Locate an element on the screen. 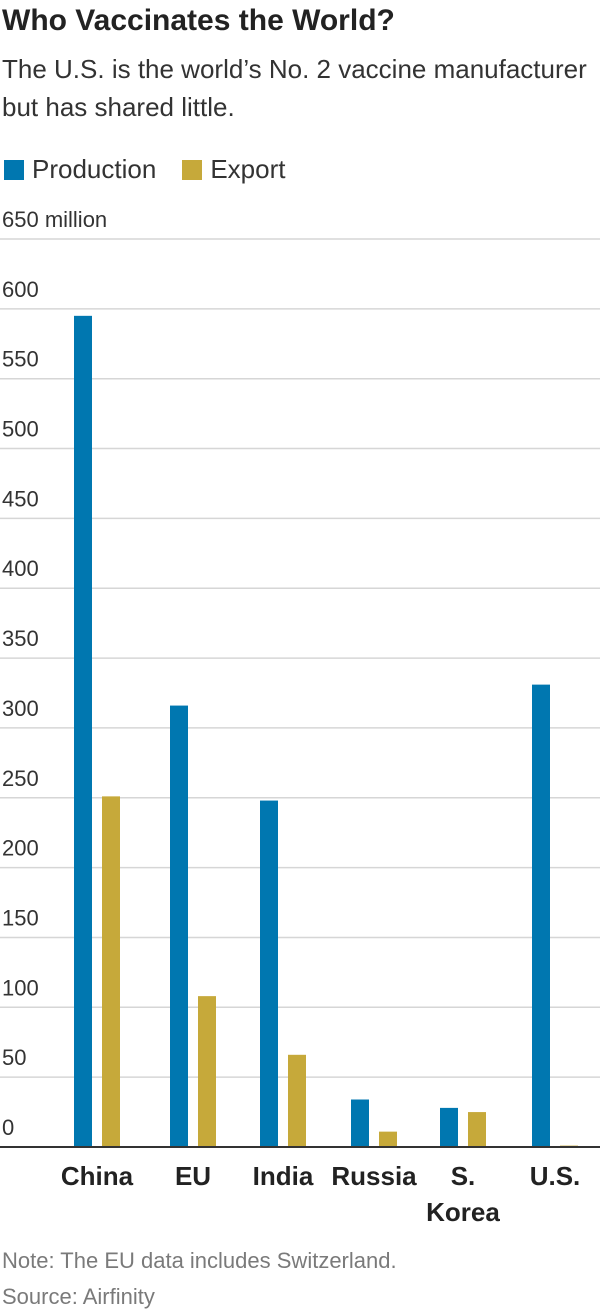 The height and width of the screenshot is (1314, 600). legend-swatch-production is located at coordinates (14, 169).